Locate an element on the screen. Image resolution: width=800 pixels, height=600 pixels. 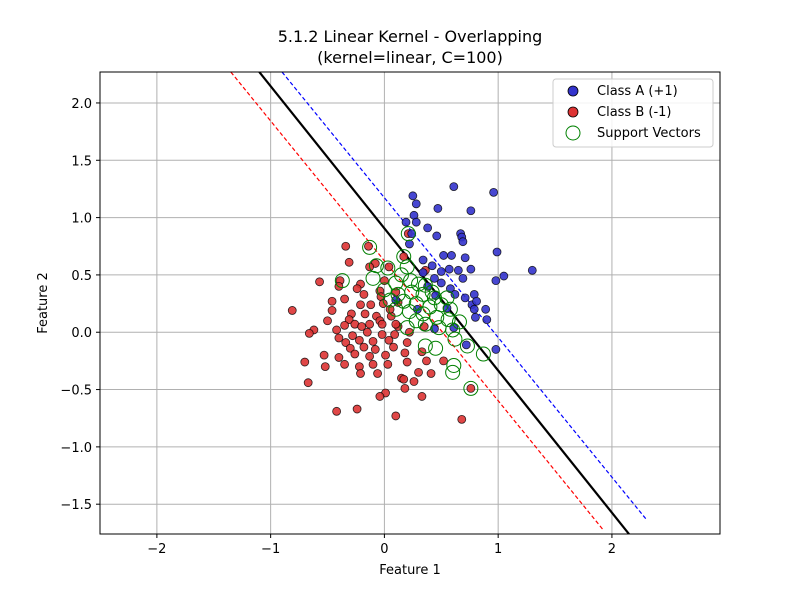
legend-marker-class-a is located at coordinates (573, 91).